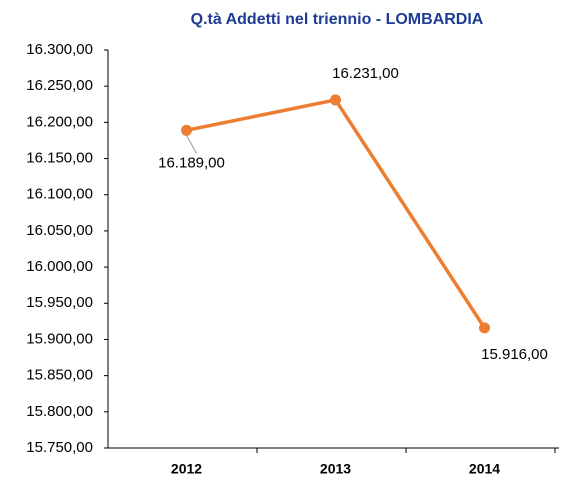 Image resolution: width=562 pixels, height=479 pixels. Describe the element at coordinates (186, 469) in the screenshot. I see `x-tick-label: 2012` at that location.